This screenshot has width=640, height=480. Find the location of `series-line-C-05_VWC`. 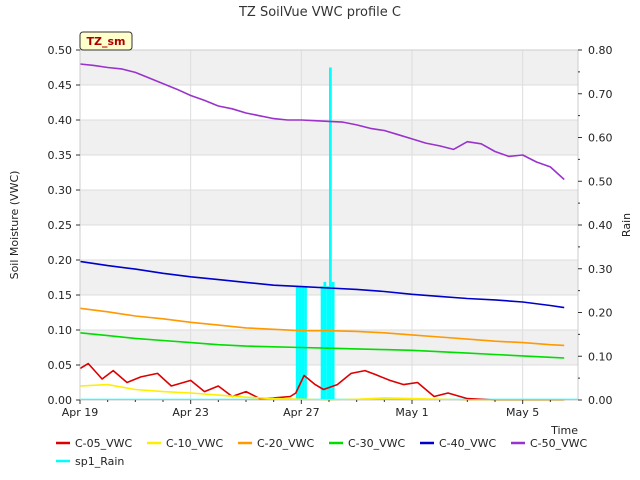

series-line-C-05_VWC is located at coordinates (322, 381).